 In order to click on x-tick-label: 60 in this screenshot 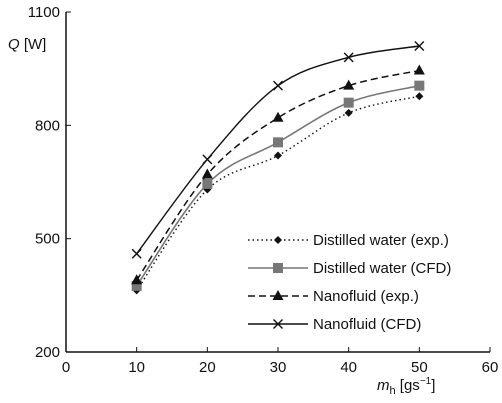, I will do `click(490, 367)`.